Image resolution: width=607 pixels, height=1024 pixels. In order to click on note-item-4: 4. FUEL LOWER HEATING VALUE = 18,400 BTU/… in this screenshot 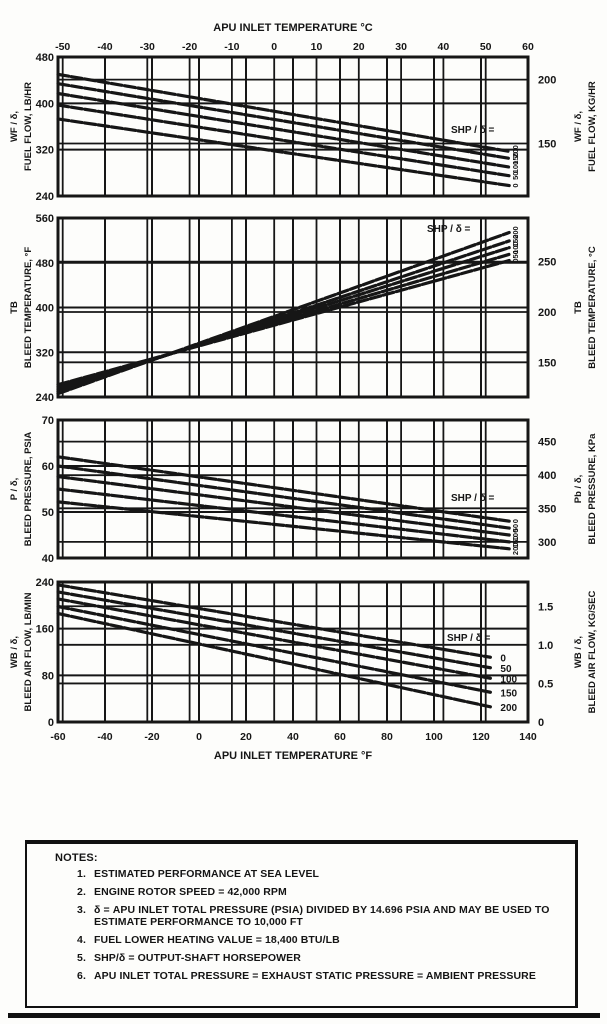, I will do `click(317, 940)`.